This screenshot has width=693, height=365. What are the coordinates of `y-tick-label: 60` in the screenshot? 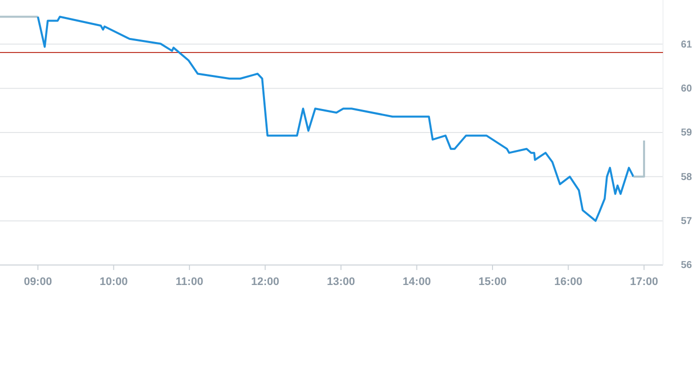 It's located at (686, 89).